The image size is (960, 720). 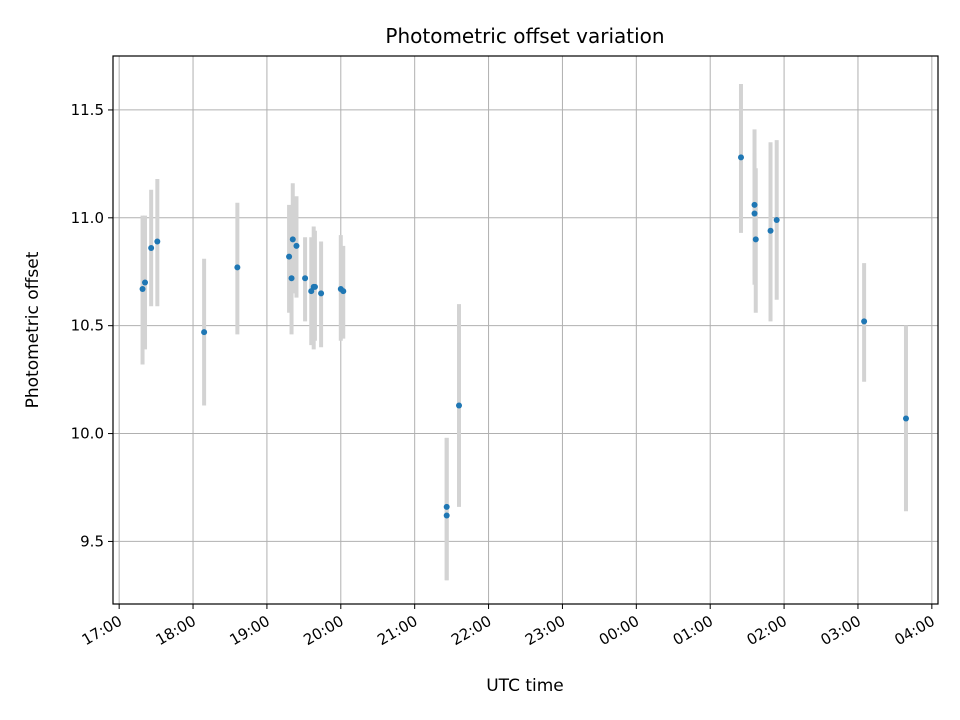 I want to click on y-tick-label: 10.0, so click(x=87, y=434).